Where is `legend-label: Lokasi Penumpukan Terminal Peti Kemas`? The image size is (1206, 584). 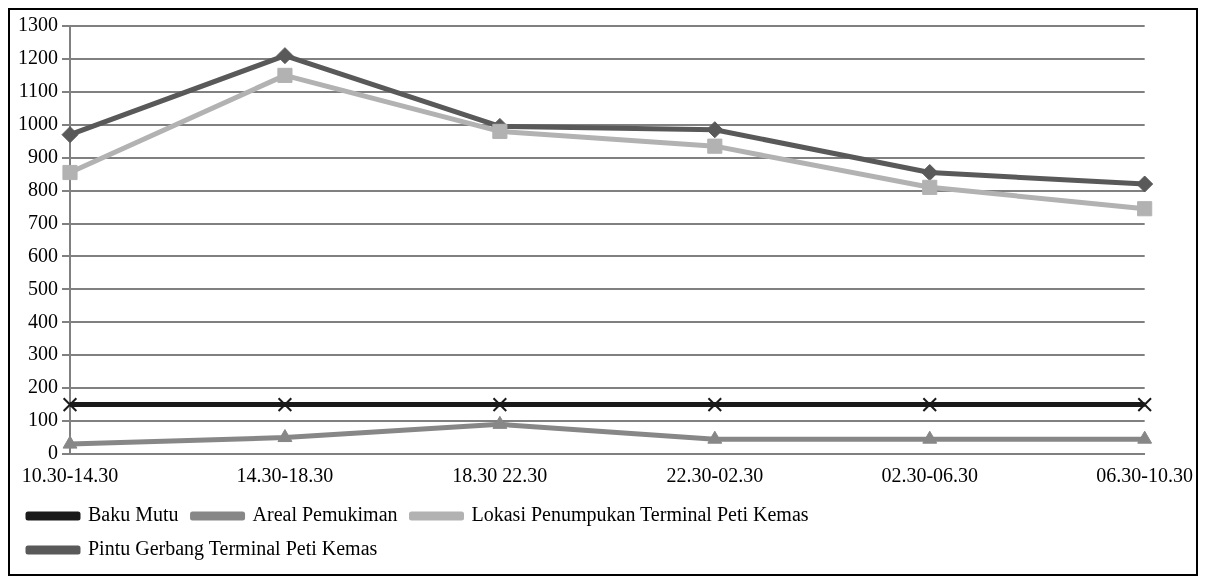 legend-label: Lokasi Penumpukan Terminal Peti Kemas is located at coordinates (640, 515).